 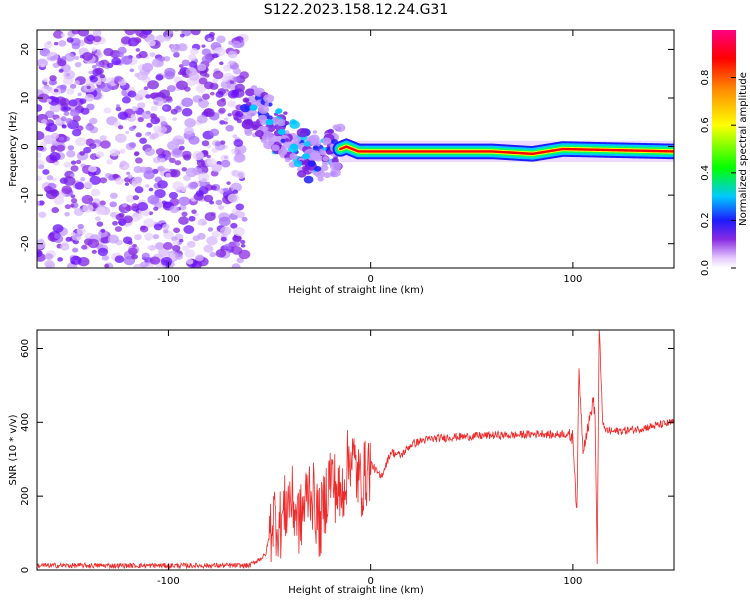 I want to click on heatmap-transition-node, so click(x=305, y=156).